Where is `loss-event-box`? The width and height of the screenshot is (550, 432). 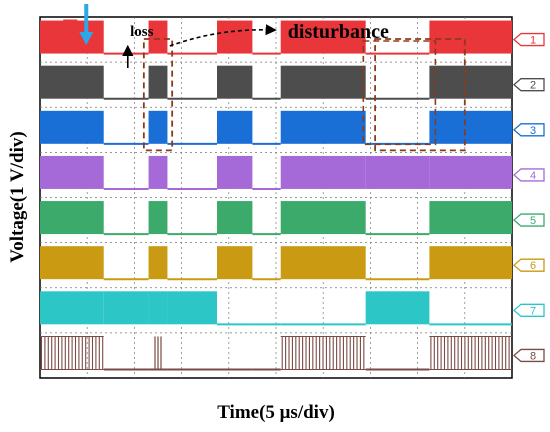
loss-event-box is located at coordinates (158, 95).